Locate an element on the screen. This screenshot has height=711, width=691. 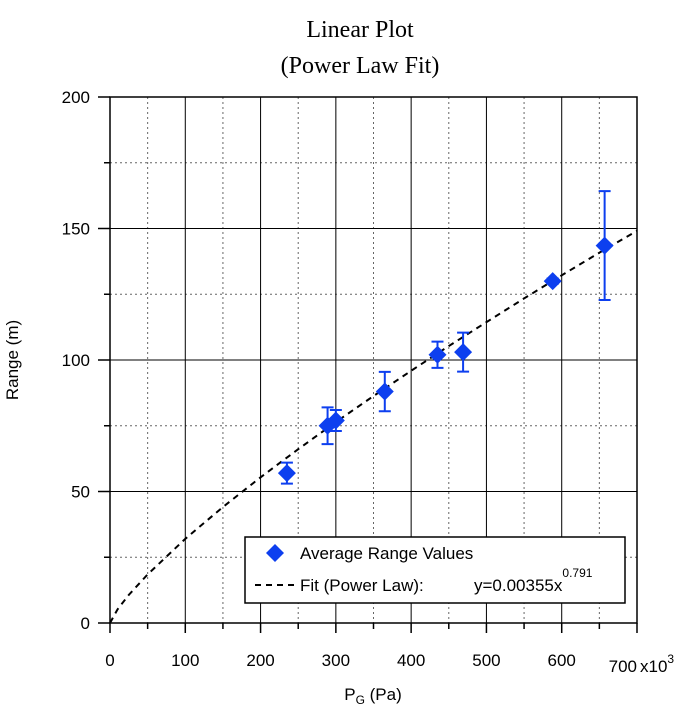
equation-exponent: 0.791 is located at coordinates (577, 573).